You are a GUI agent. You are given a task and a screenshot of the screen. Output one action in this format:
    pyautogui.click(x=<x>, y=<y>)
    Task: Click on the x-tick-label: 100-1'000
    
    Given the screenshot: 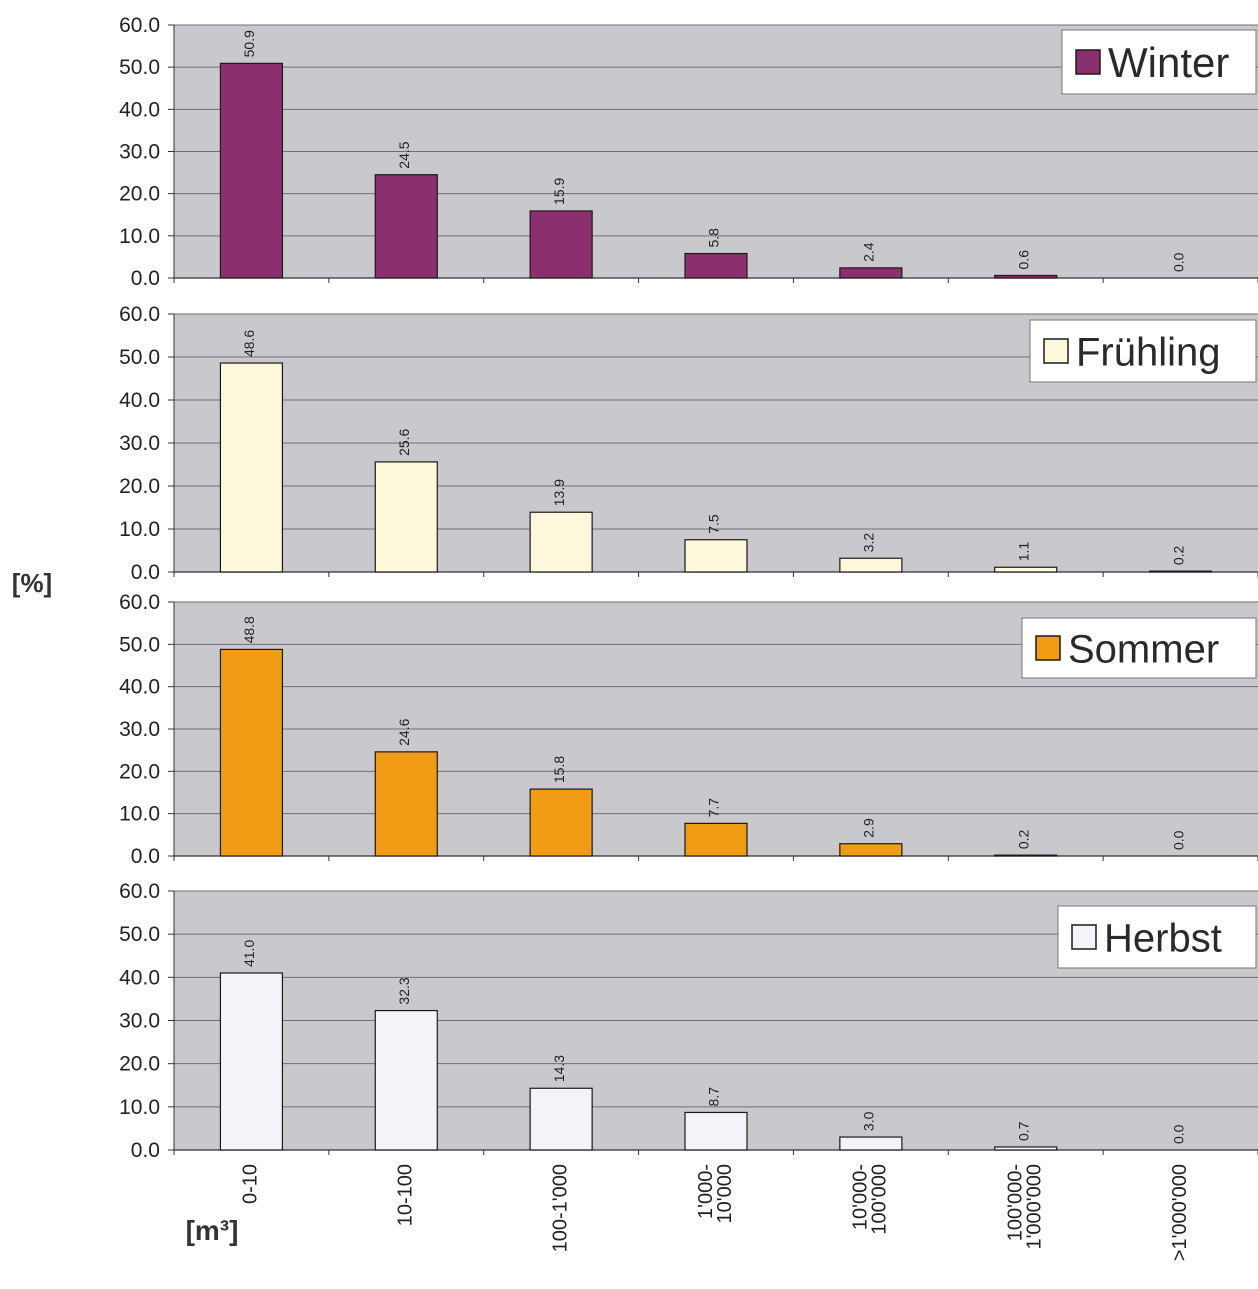 What is the action you would take?
    pyautogui.click(x=560, y=1208)
    